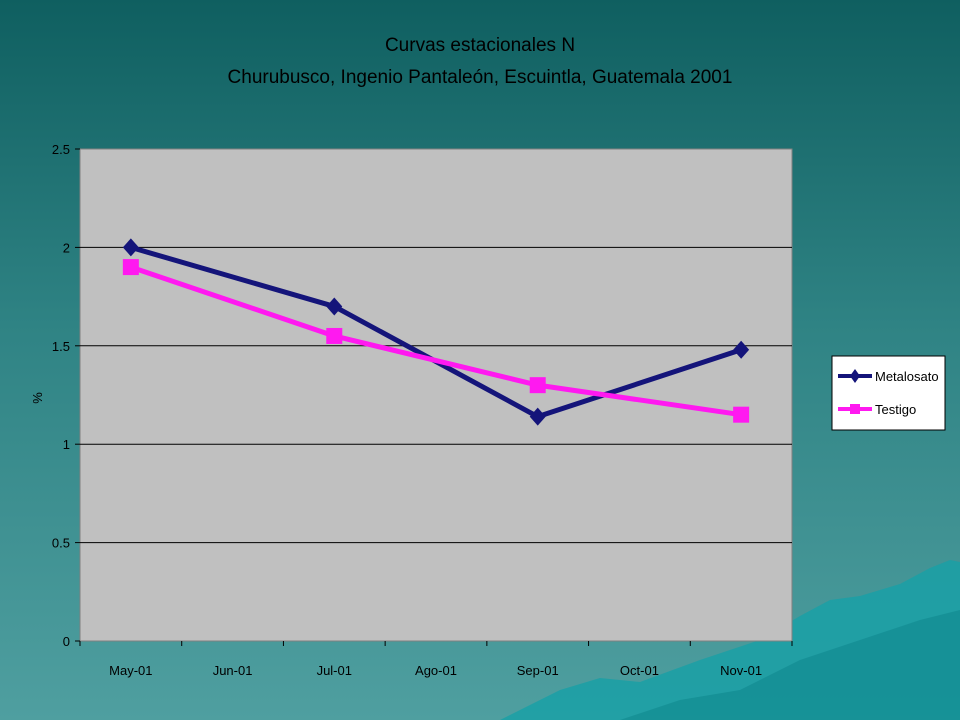 The width and height of the screenshot is (960, 720). What do you see at coordinates (855, 376) in the screenshot?
I see `legend-marker-metalosato` at bounding box center [855, 376].